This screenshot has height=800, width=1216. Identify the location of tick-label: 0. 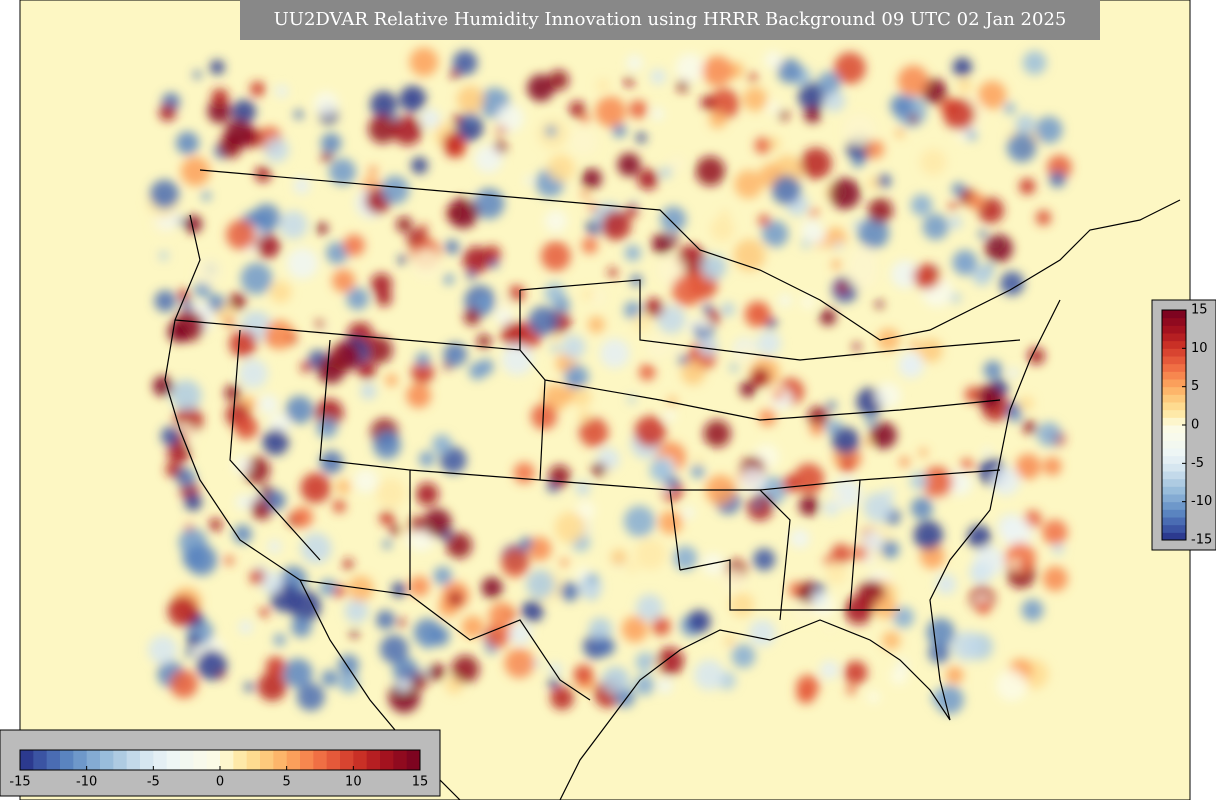
(220, 782).